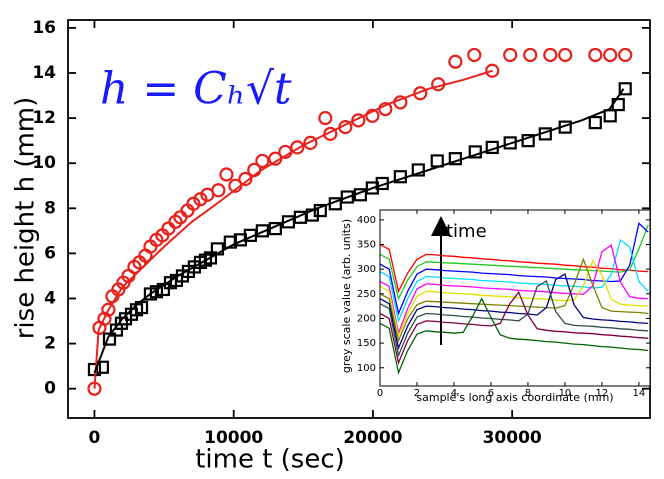  I want to click on y-tick-label: 4, so click(50, 298).